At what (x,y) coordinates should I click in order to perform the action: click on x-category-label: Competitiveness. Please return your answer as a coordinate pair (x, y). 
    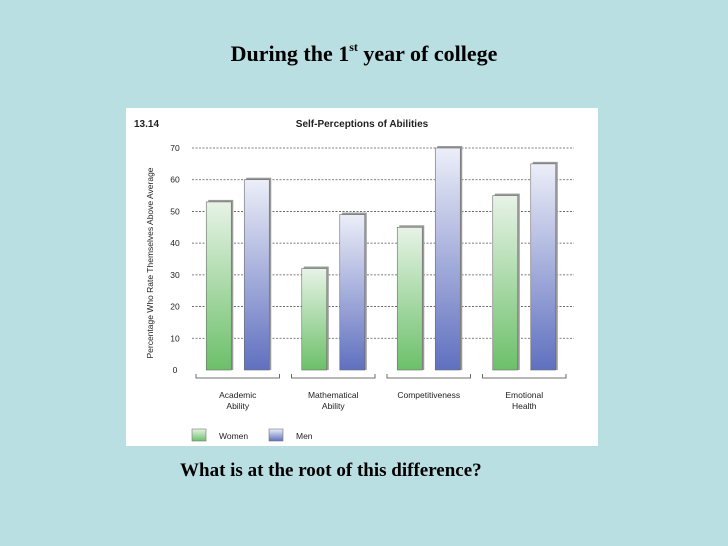
    Looking at the image, I should click on (428, 395).